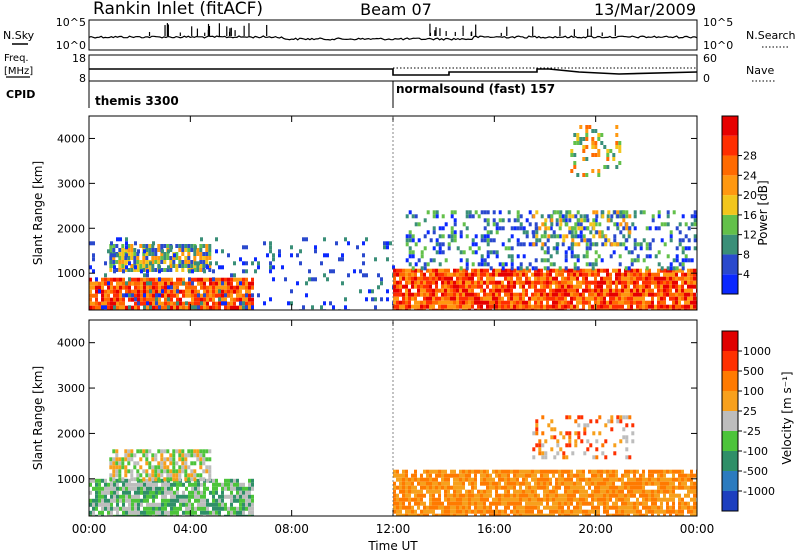 Image resolution: width=800 pixels, height=554 pixels. What do you see at coordinates (750, 156) in the screenshot?
I see `colorbar-tick-label: 28` at bounding box center [750, 156].